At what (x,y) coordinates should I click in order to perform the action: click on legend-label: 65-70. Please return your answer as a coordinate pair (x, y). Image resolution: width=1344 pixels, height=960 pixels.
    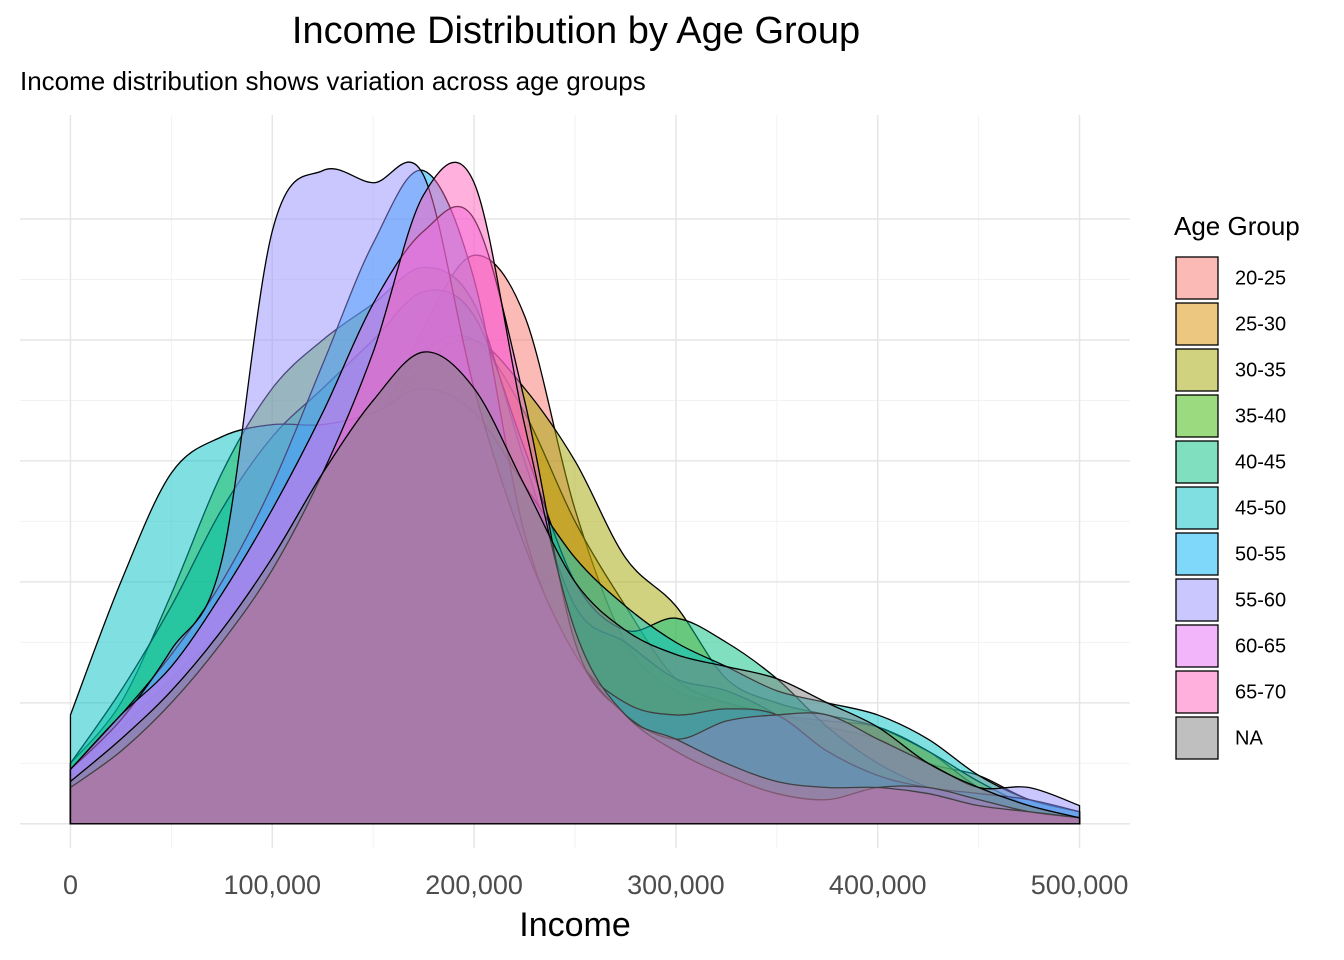
    Looking at the image, I should click on (1260, 692).